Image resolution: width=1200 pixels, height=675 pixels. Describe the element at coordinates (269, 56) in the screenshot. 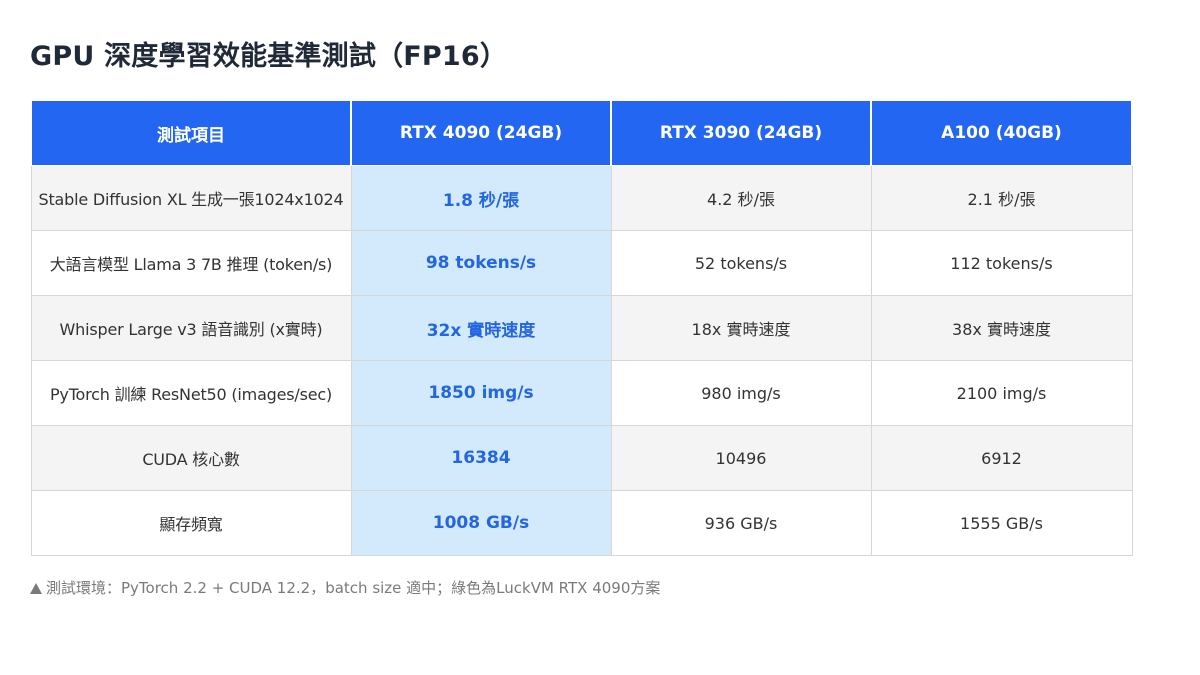

I see `page-title: GPU 深度學習效能基準測試（FP16）` at that location.